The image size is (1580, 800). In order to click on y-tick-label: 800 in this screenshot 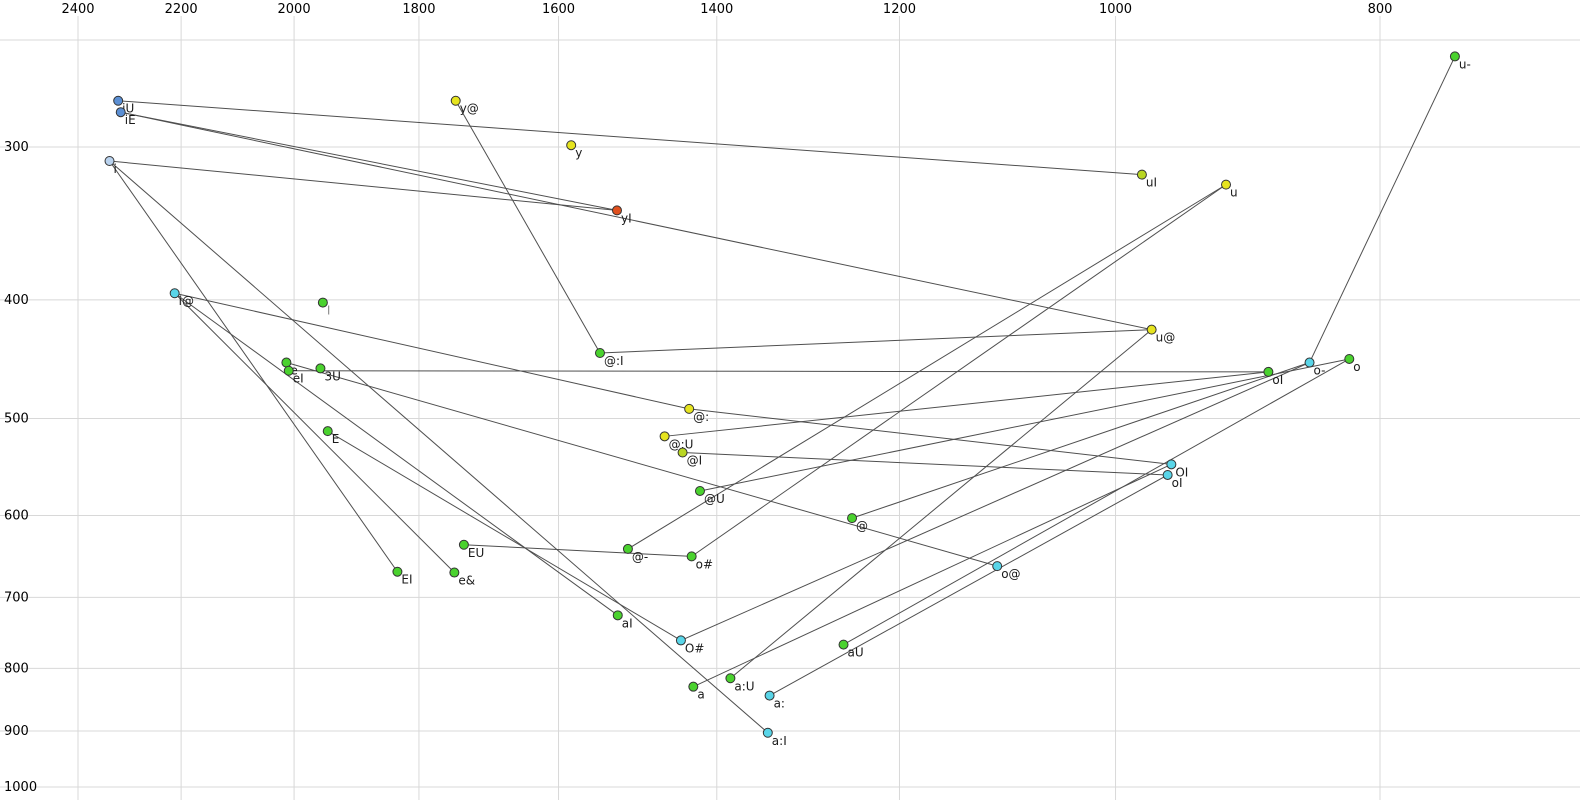, I will do `click(16, 668)`.